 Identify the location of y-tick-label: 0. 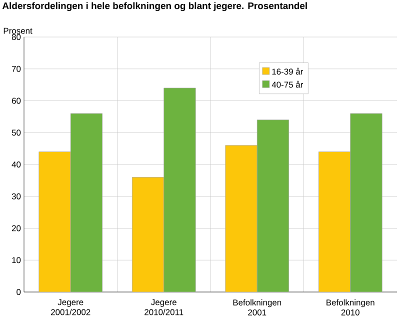
(18, 292).